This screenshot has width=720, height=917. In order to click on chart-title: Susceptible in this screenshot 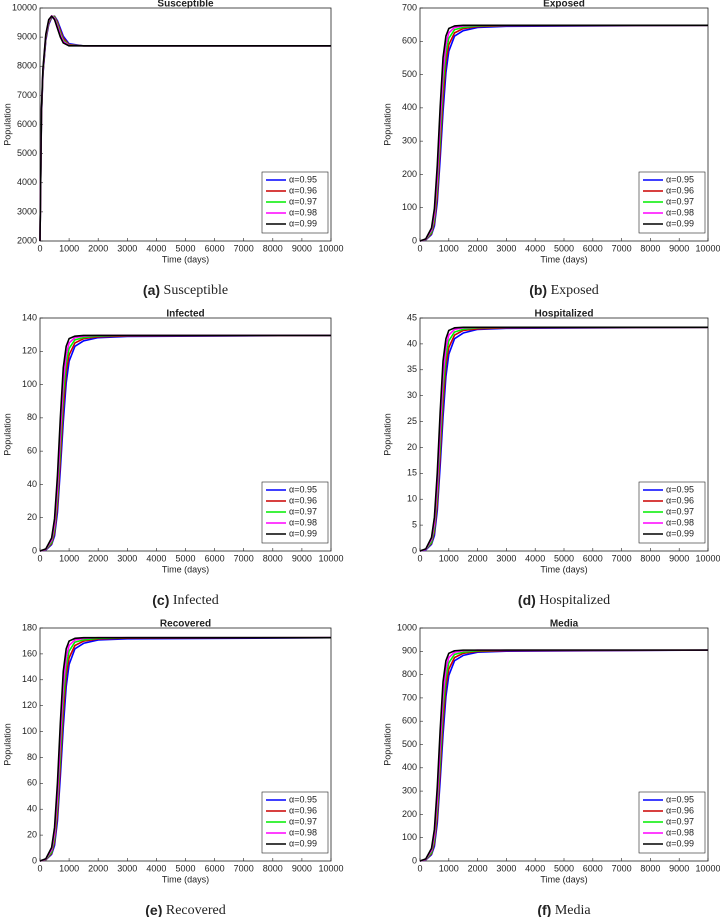, I will do `click(185, 5)`.